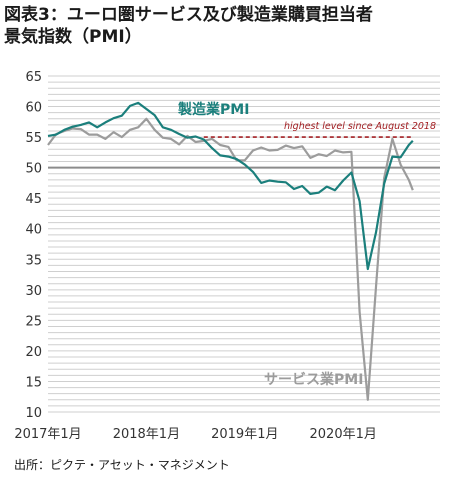 The width and height of the screenshot is (459, 481). Describe the element at coordinates (230, 26) in the screenshot. I see `chart-title: 図表3：ユーロ圏サービス及び製造業購買担当者 景気指数（PMI）` at that location.